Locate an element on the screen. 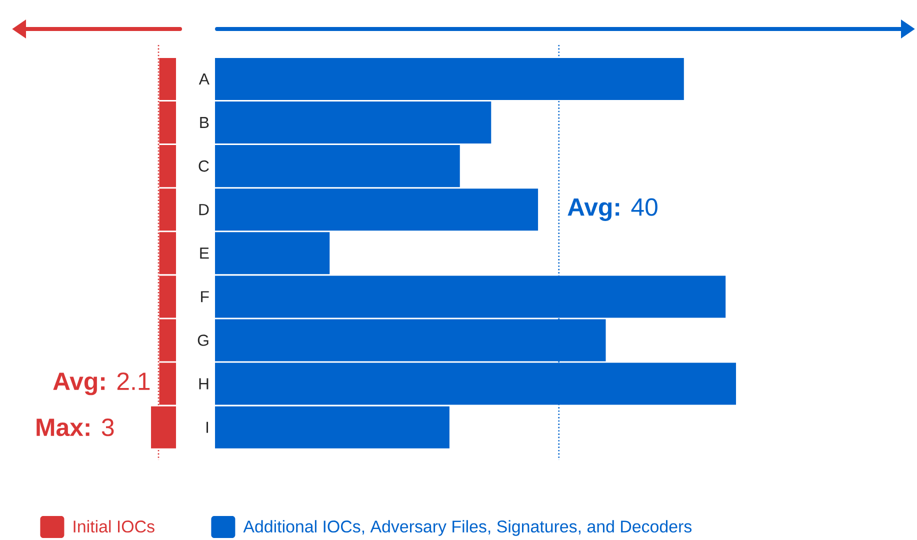 Image resolution: width=917 pixels, height=540 pixels. annotation: Max: 3 is located at coordinates (75, 427).